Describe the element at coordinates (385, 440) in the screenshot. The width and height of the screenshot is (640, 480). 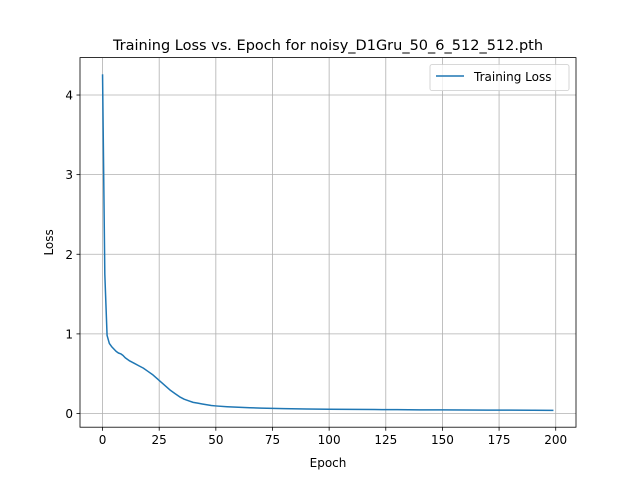
I see `x-tick-label-5: 125` at that location.